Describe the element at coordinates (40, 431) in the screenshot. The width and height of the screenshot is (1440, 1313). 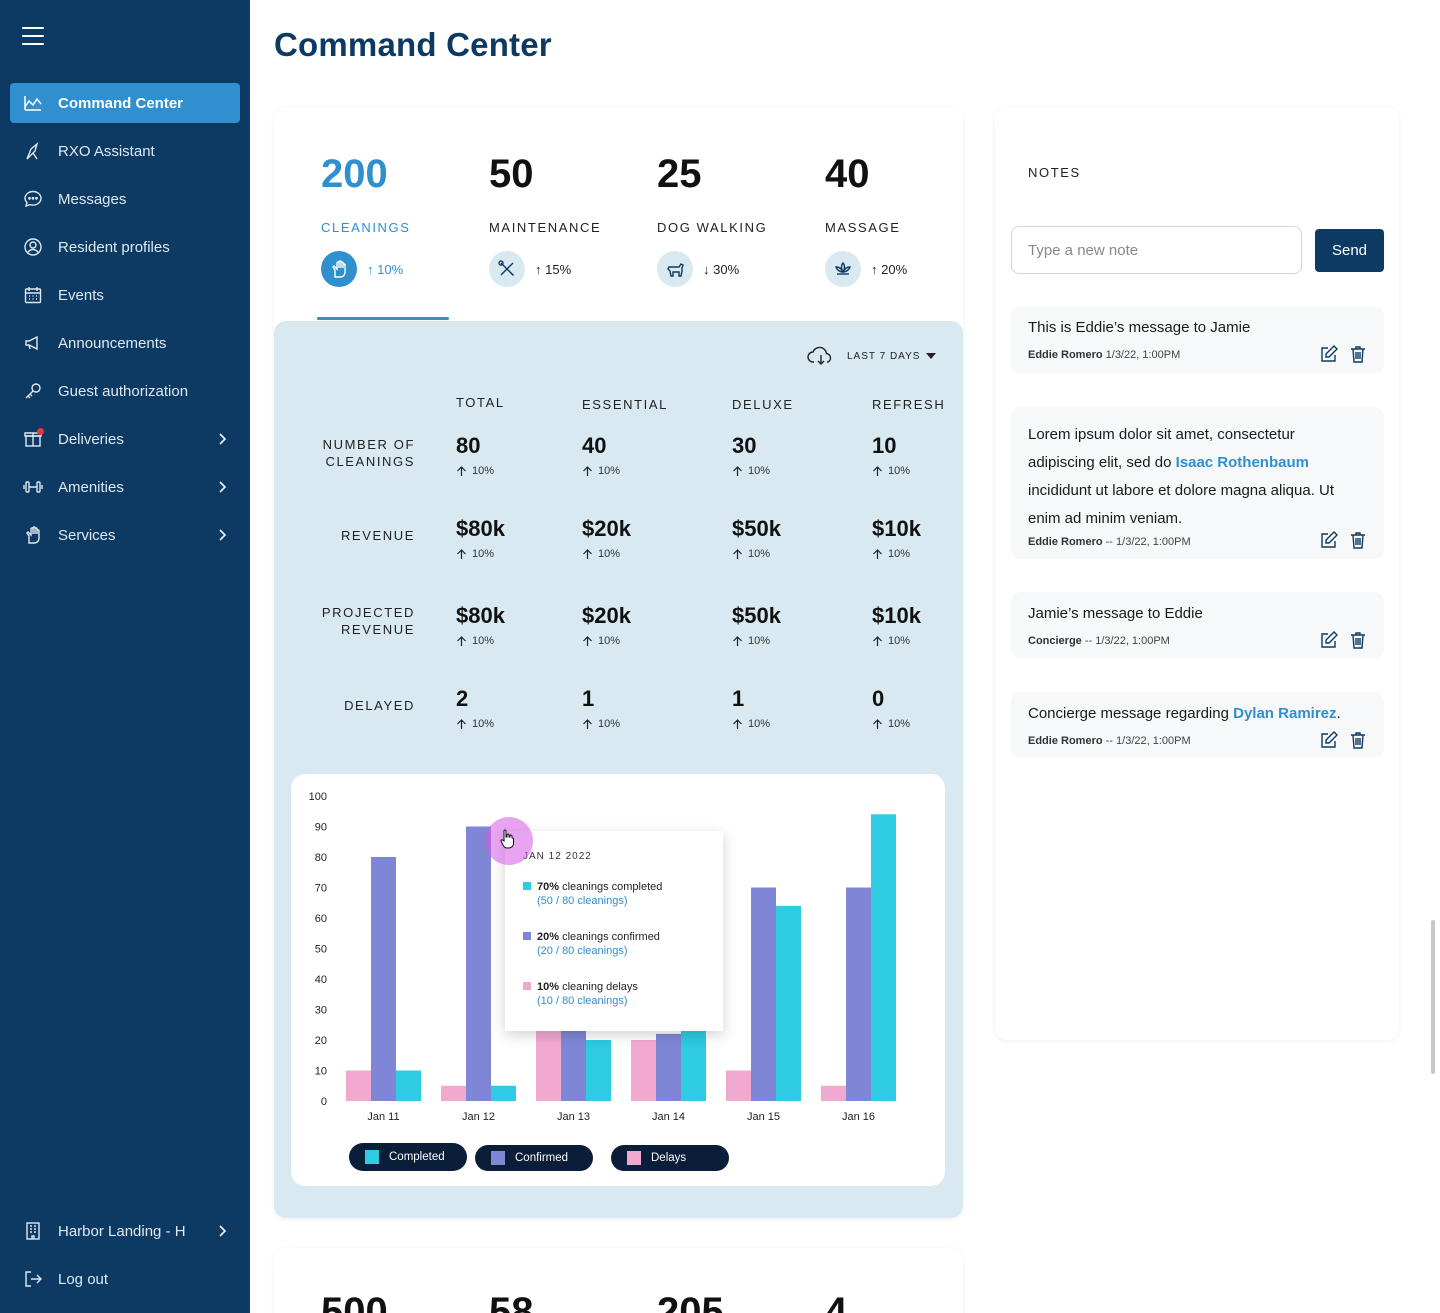
I see `notification-dot` at that location.